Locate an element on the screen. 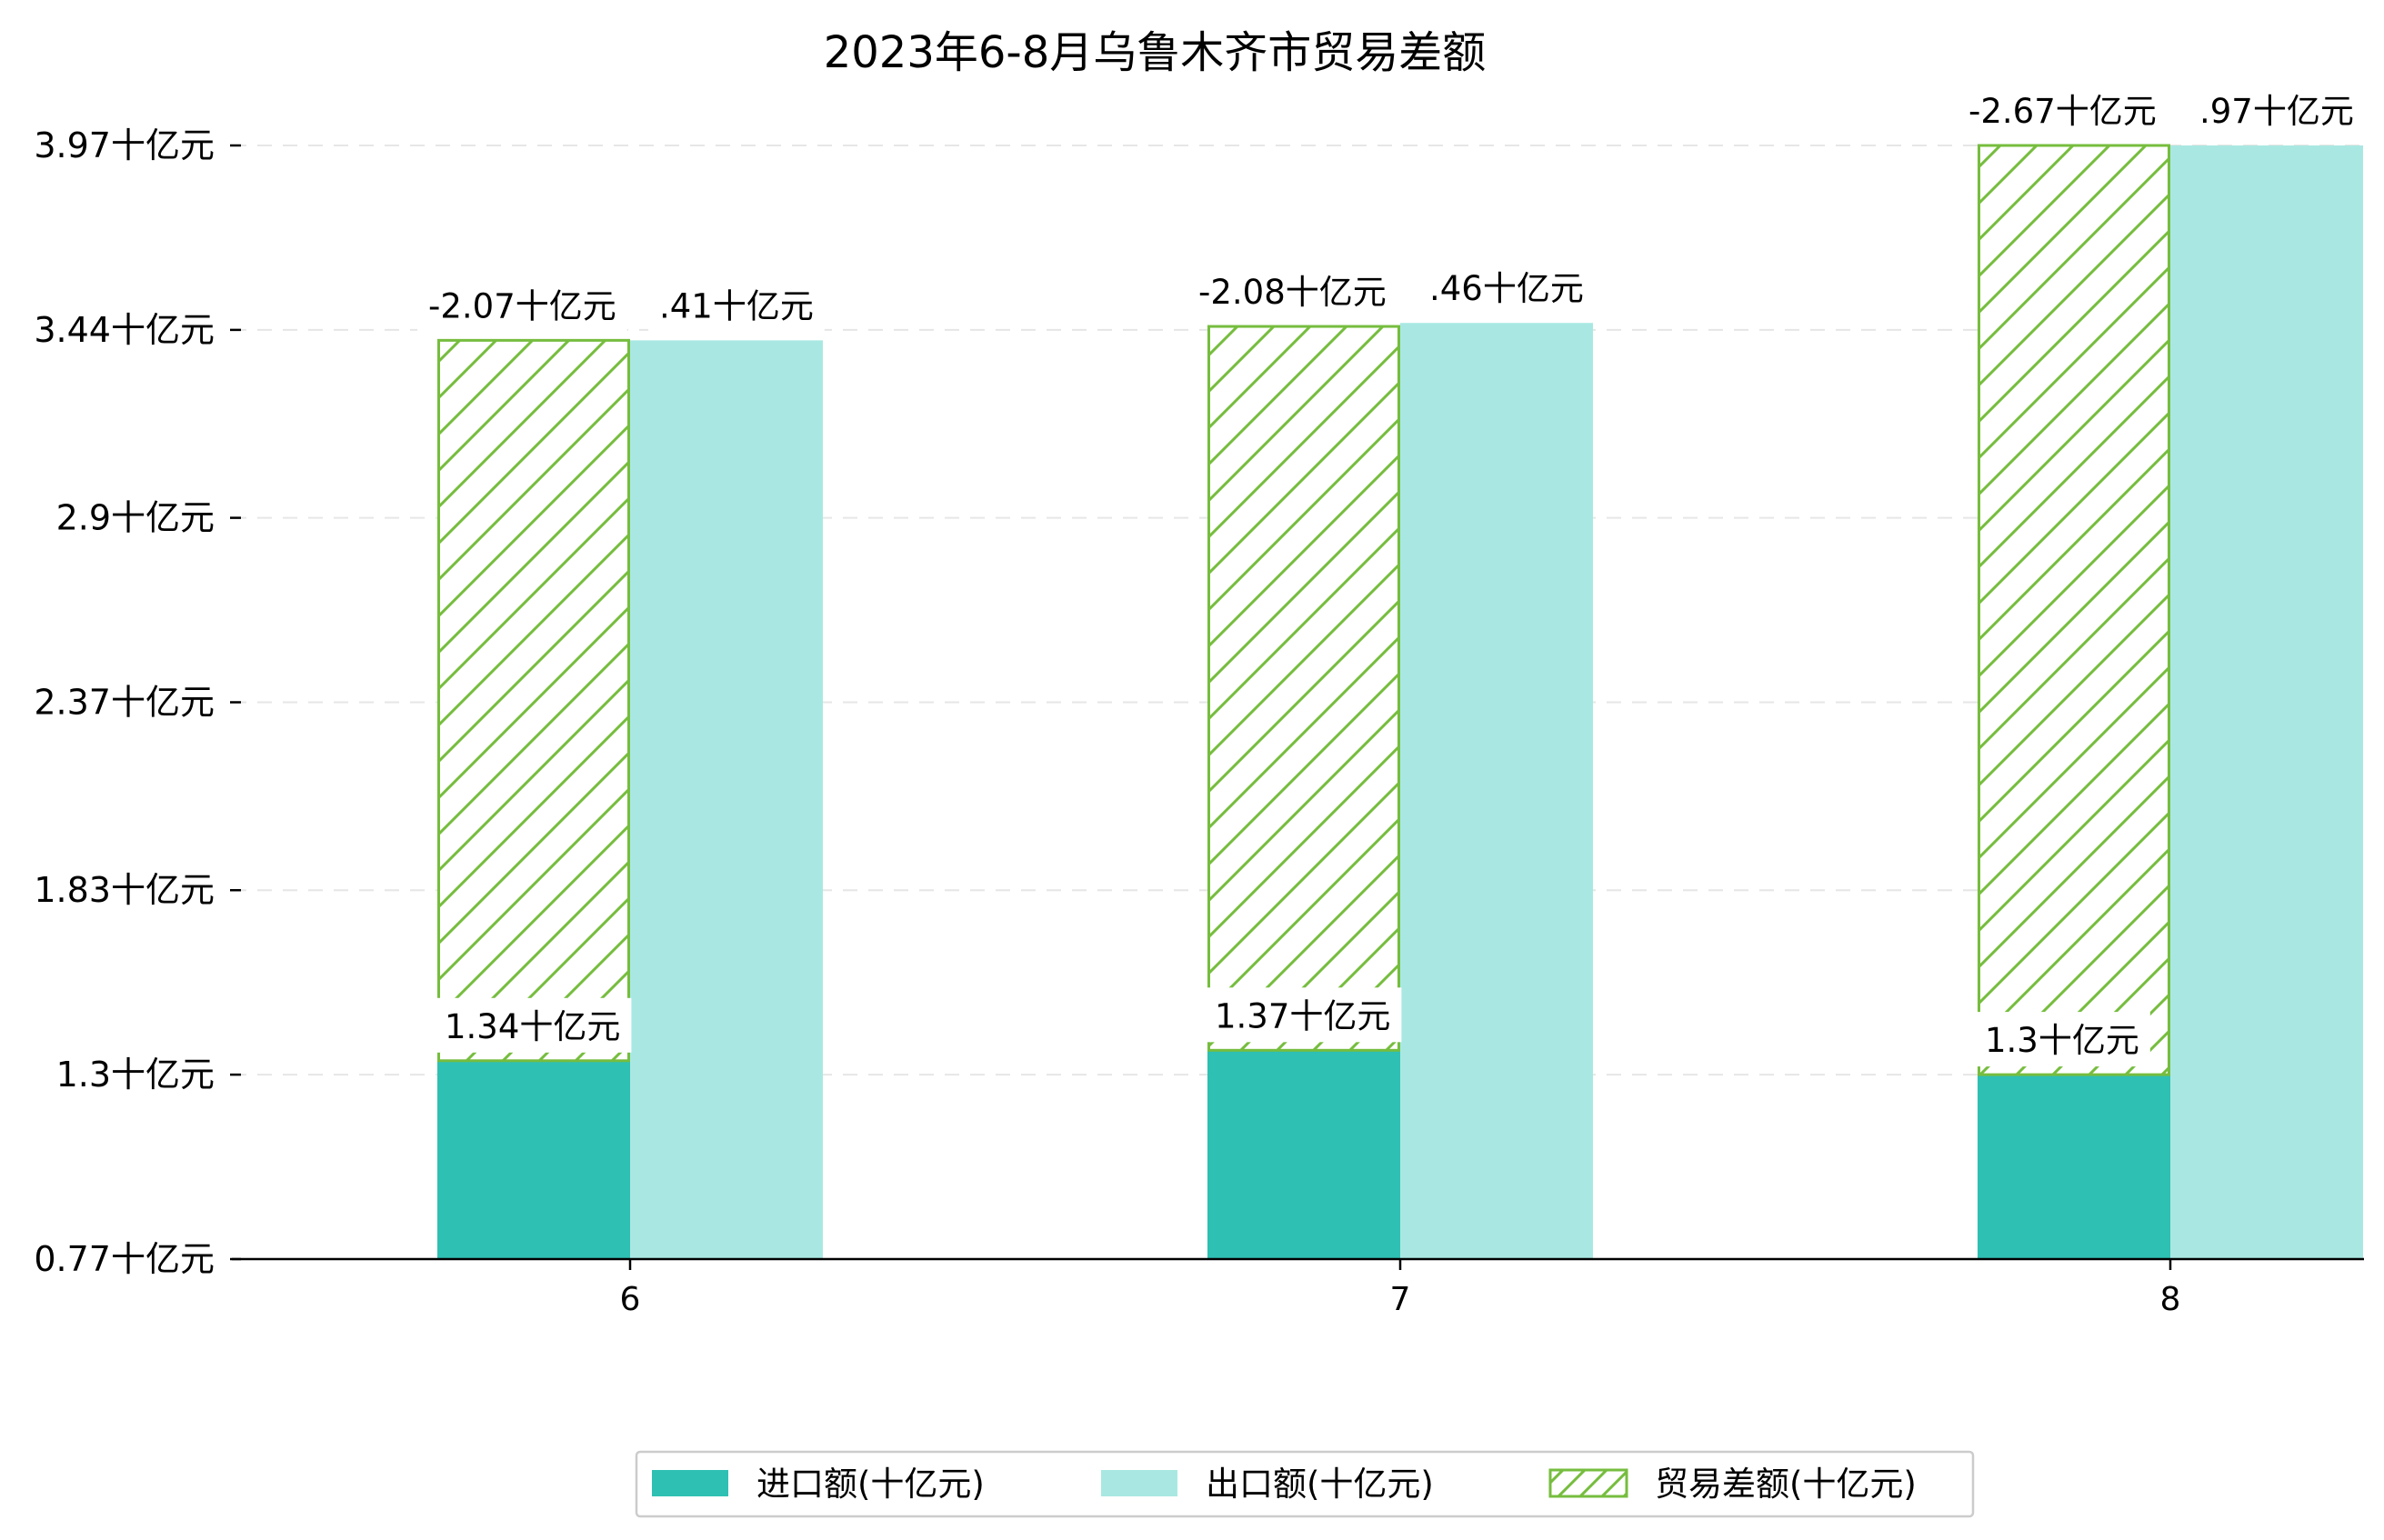  legend-item-import: 进口额(十亿元) is located at coordinates (818, 1484).